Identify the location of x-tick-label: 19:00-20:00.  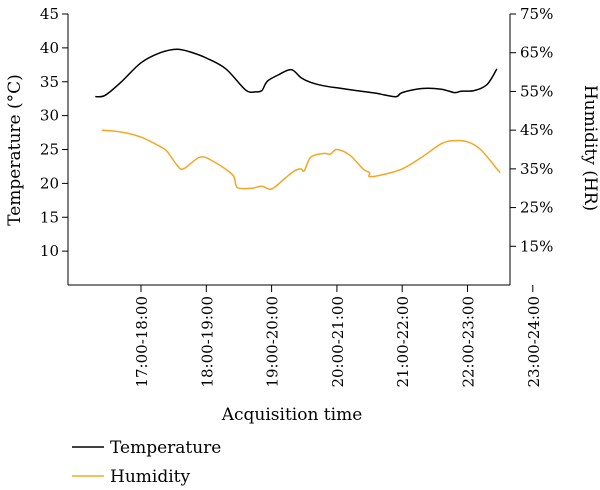
(273, 342).